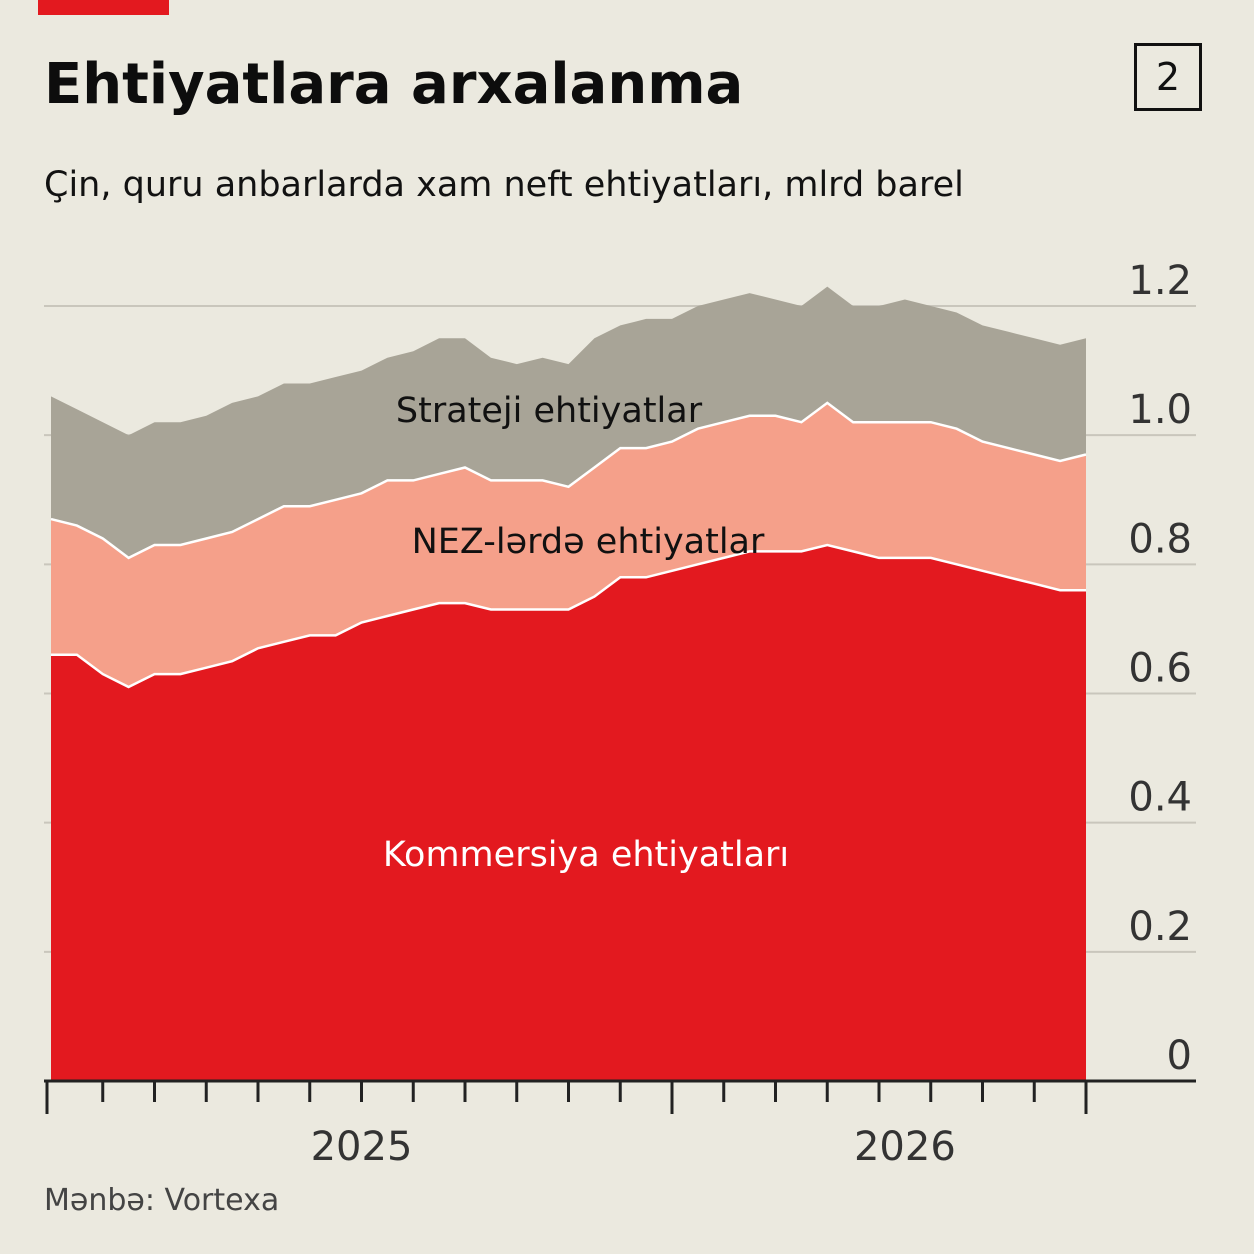 The height and width of the screenshot is (1254, 1254). I want to click on source-note: Mənbə: Vortexa, so click(162, 1200).